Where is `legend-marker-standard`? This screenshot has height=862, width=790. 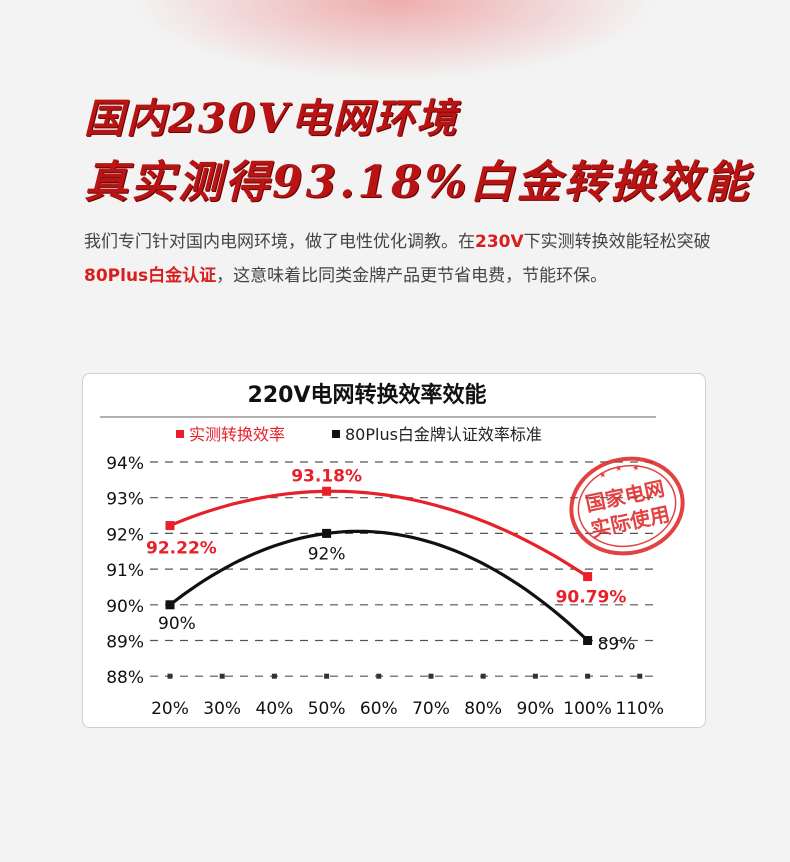 legend-marker-standard is located at coordinates (336, 434).